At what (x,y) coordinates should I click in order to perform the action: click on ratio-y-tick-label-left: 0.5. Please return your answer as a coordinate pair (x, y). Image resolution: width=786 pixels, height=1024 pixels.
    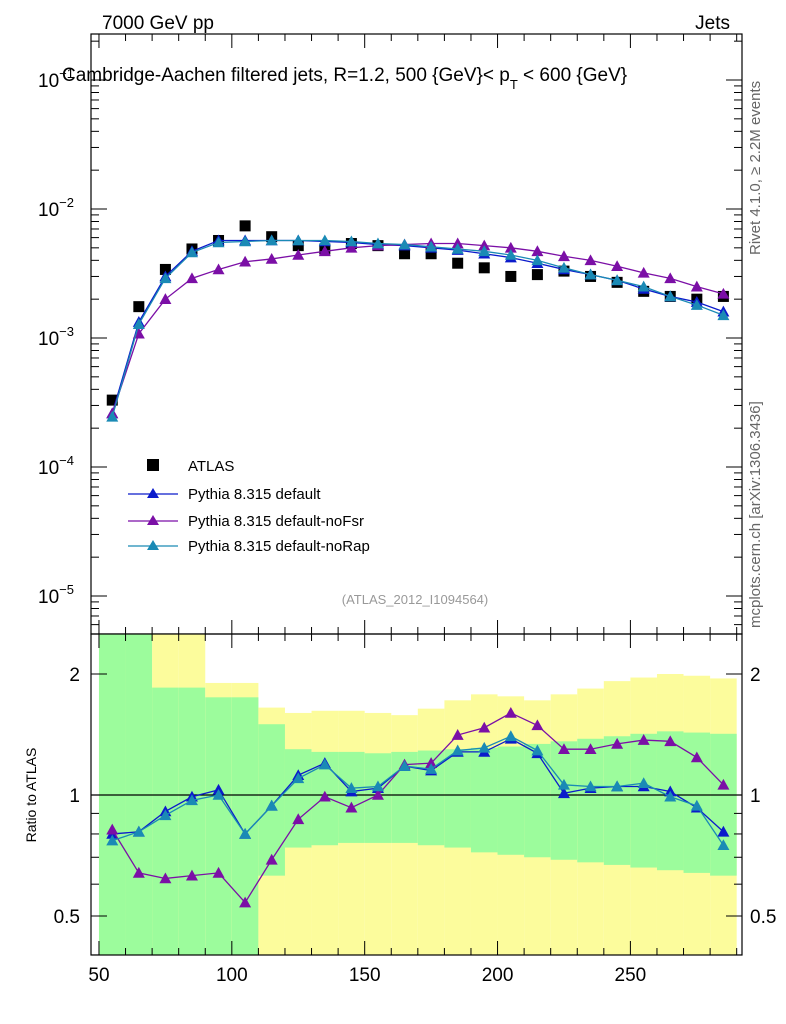
    Looking at the image, I should click on (67, 917).